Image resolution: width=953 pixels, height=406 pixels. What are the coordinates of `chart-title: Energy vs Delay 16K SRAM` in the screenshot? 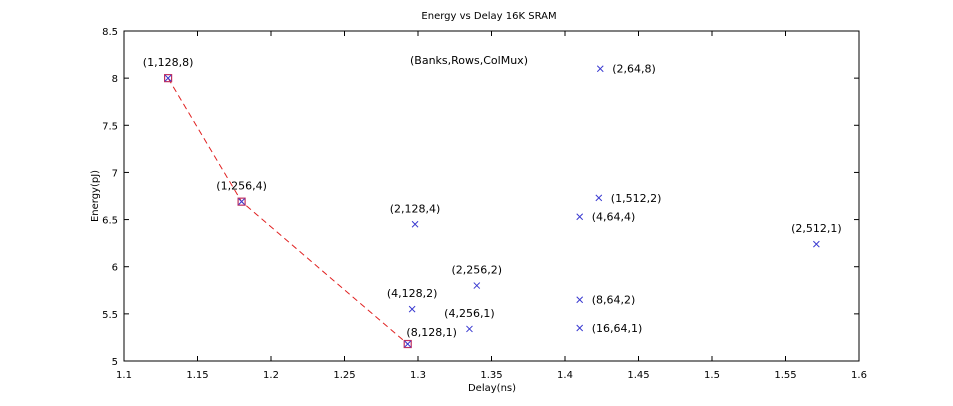 It's located at (488, 16).